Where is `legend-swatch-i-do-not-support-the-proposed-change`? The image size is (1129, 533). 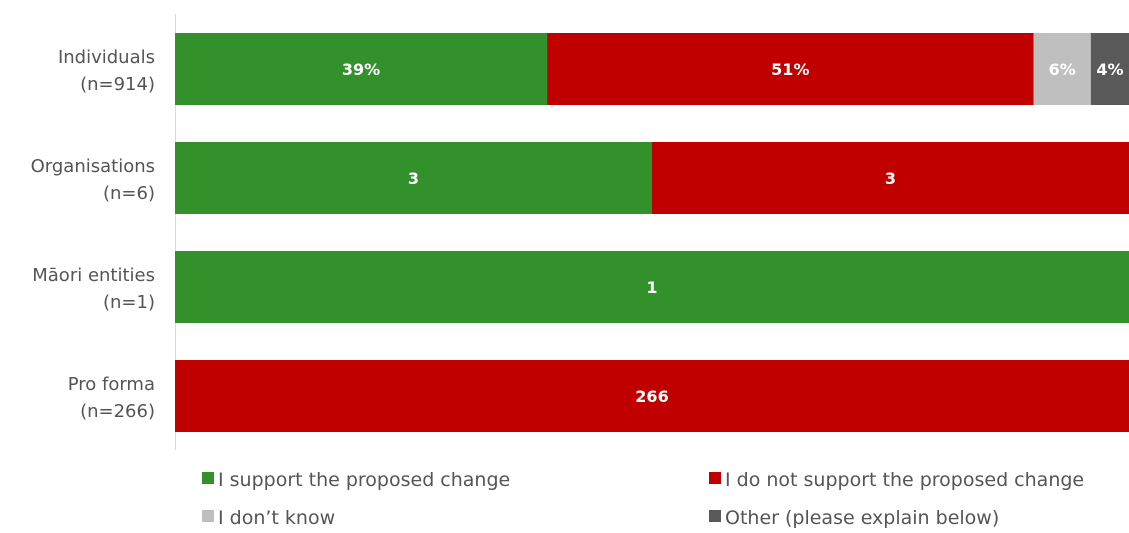 legend-swatch-i-do-not-support-the-proposed-change is located at coordinates (715, 478).